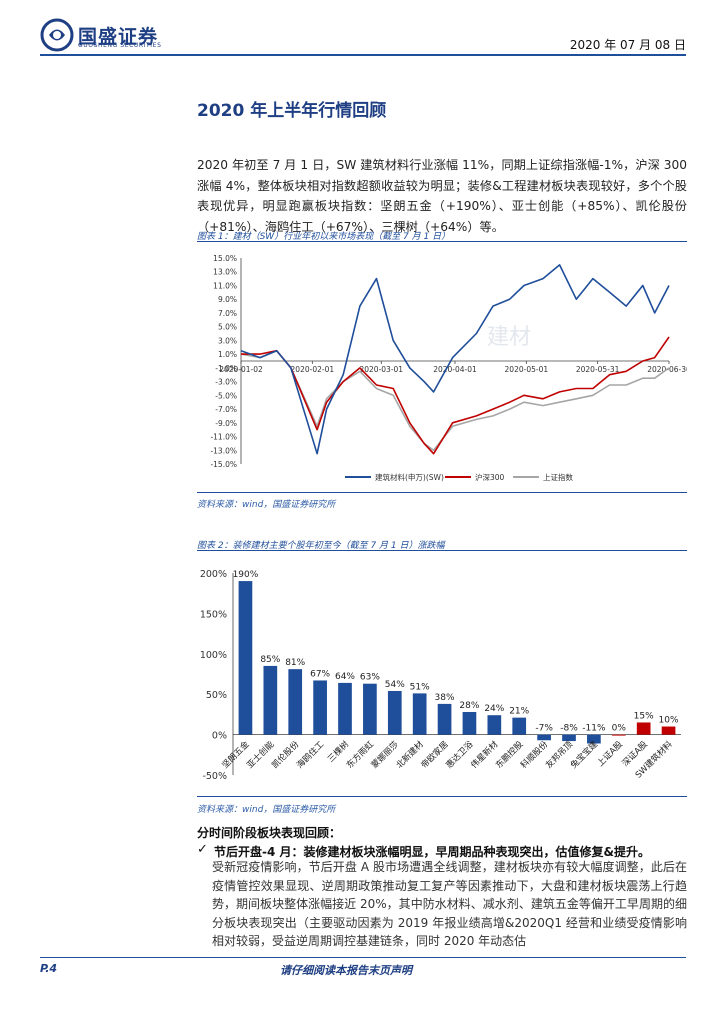 The width and height of the screenshot is (724, 1024). I want to click on logo-icon, so click(57, 35).